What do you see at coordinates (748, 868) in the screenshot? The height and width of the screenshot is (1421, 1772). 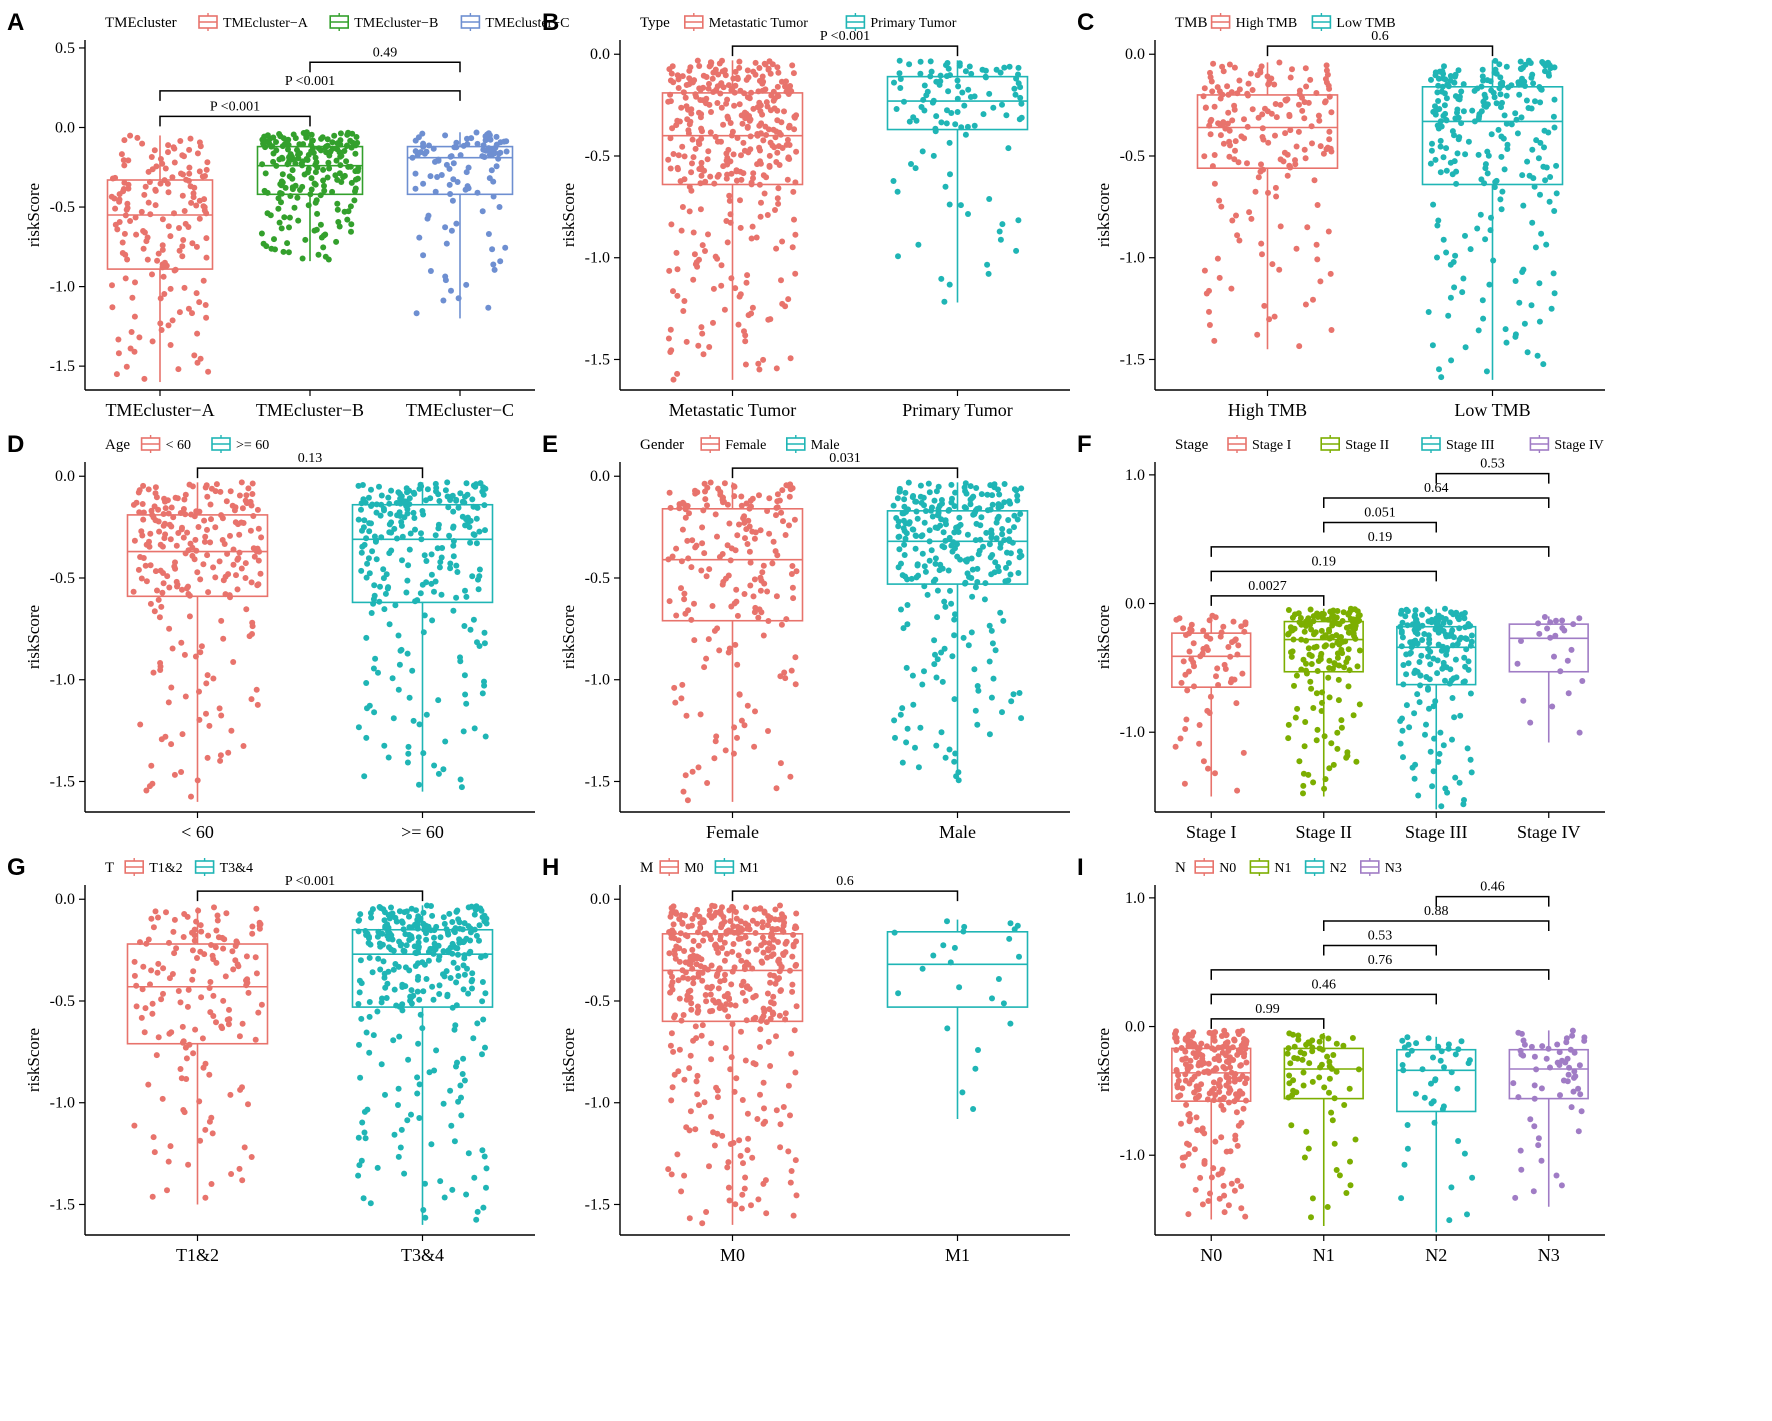 I see `legend-label: M1` at bounding box center [748, 868].